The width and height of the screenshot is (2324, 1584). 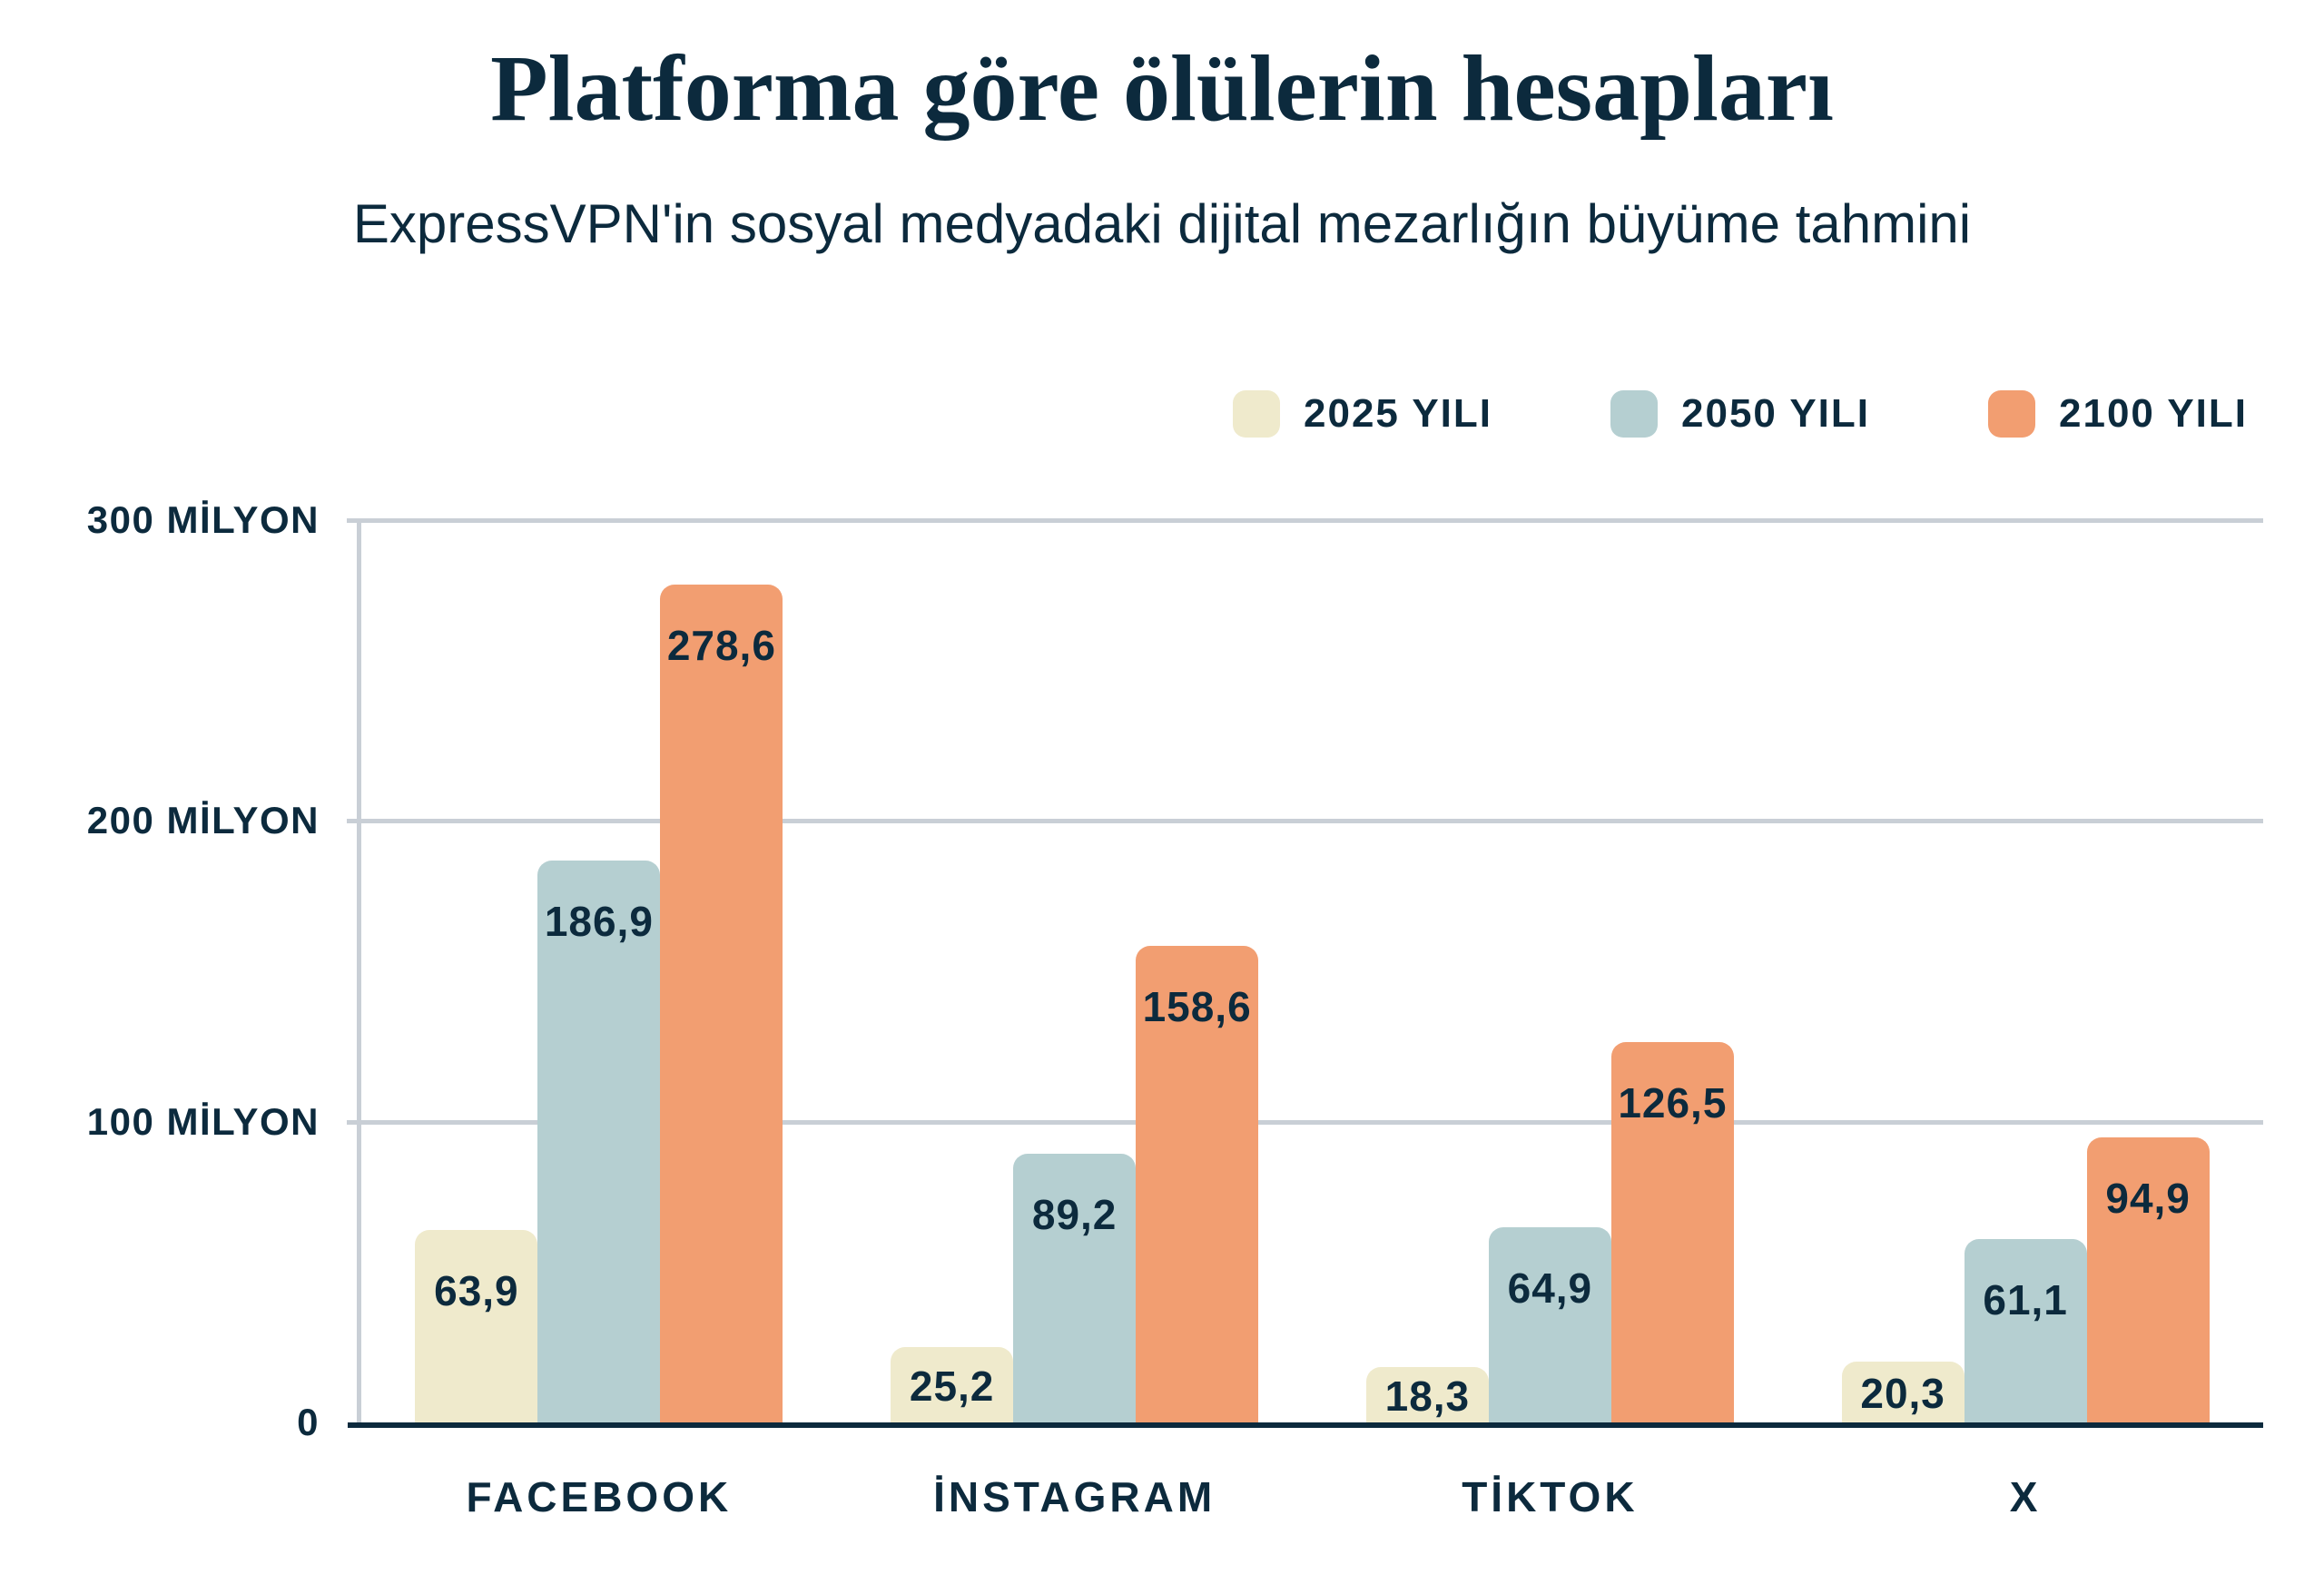 What do you see at coordinates (2148, 1279) in the screenshot?
I see `bar-x-2100: 94,9` at bounding box center [2148, 1279].